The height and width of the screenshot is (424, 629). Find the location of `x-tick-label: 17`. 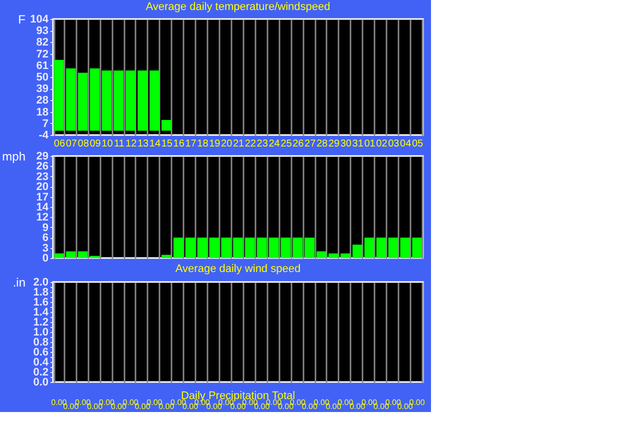

x-tick-label: 17 is located at coordinates (191, 144).